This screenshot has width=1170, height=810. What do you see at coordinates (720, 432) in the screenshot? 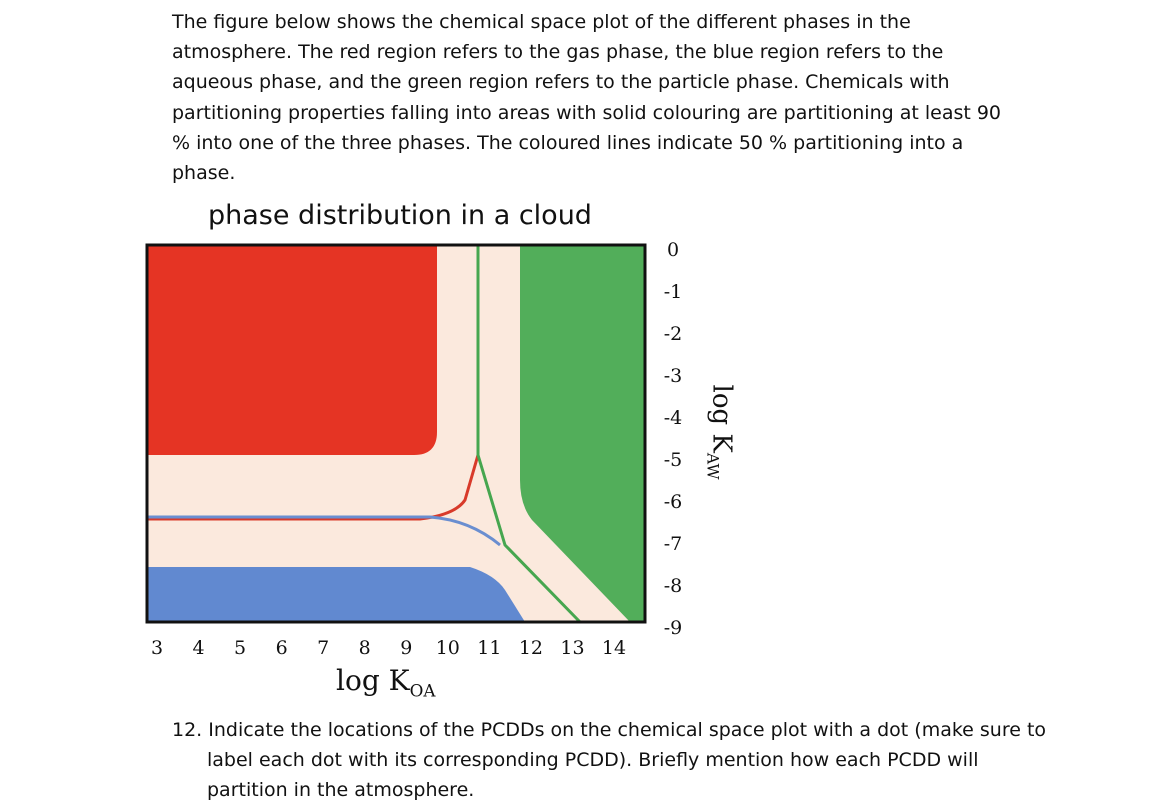
I see `y-axis-label: log KAW` at bounding box center [720, 432].